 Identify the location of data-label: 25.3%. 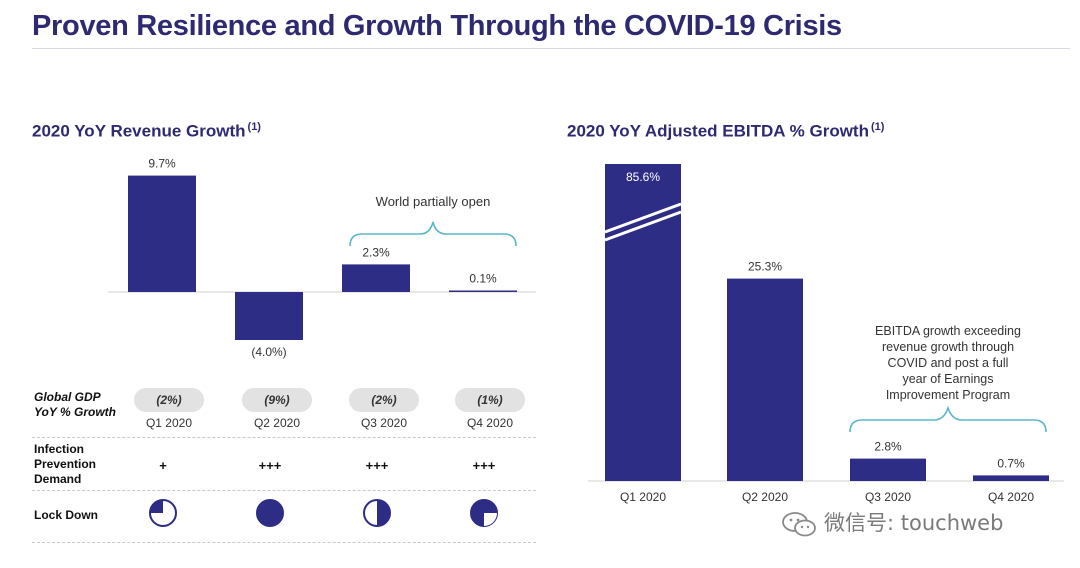
(765, 267).